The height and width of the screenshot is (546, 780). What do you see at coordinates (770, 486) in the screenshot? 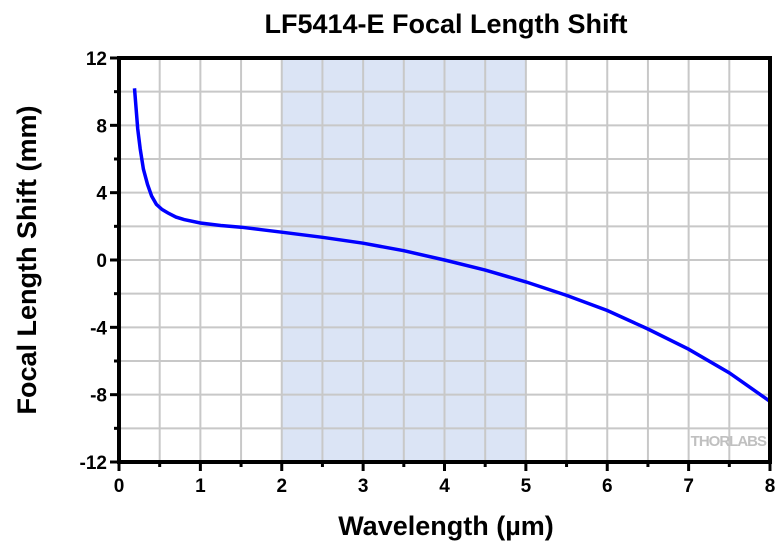
I see `x-tick-label: 8` at bounding box center [770, 486].